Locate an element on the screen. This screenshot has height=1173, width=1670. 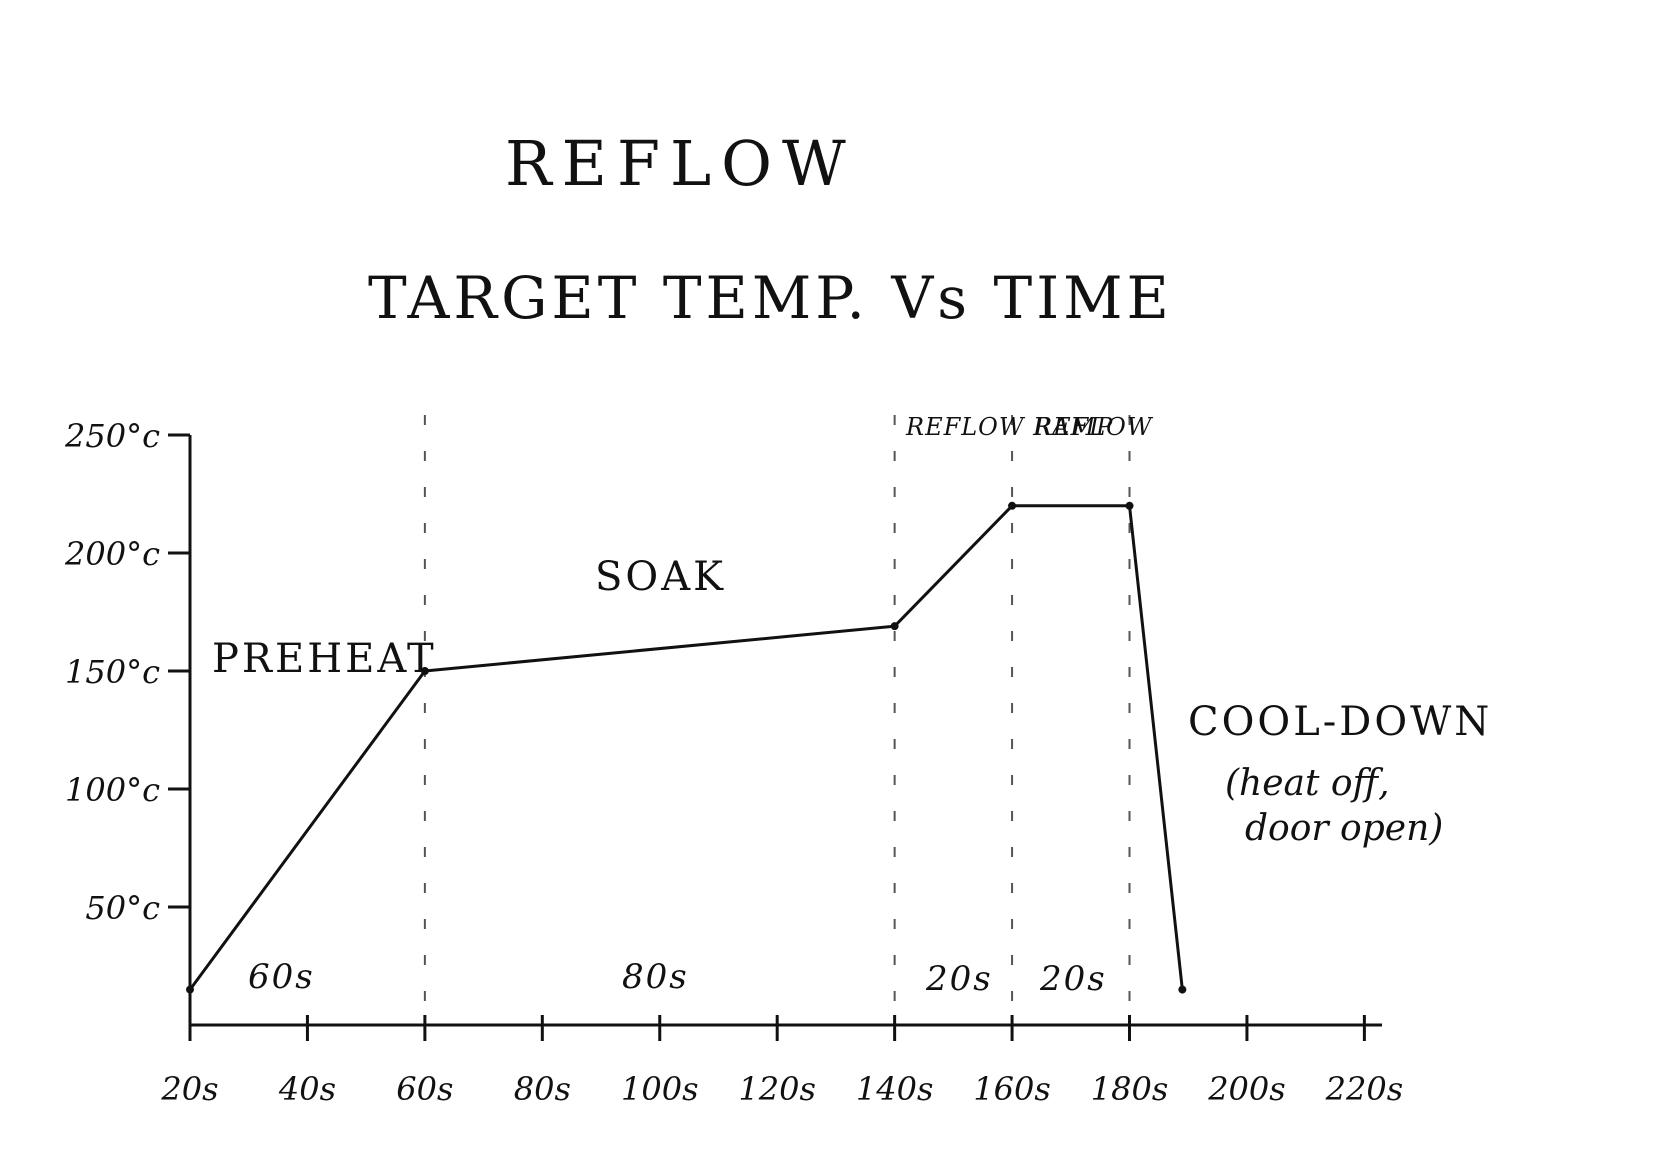
x-tick-label: 120s is located at coordinates (777, 1089).